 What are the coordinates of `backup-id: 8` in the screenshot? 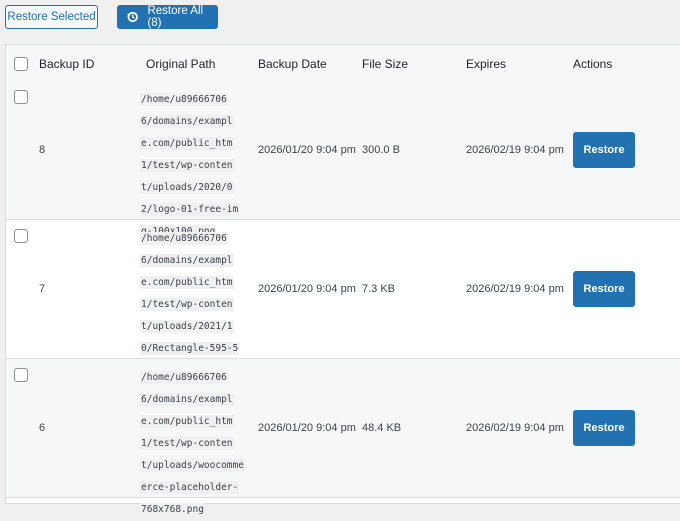 It's located at (42, 150).